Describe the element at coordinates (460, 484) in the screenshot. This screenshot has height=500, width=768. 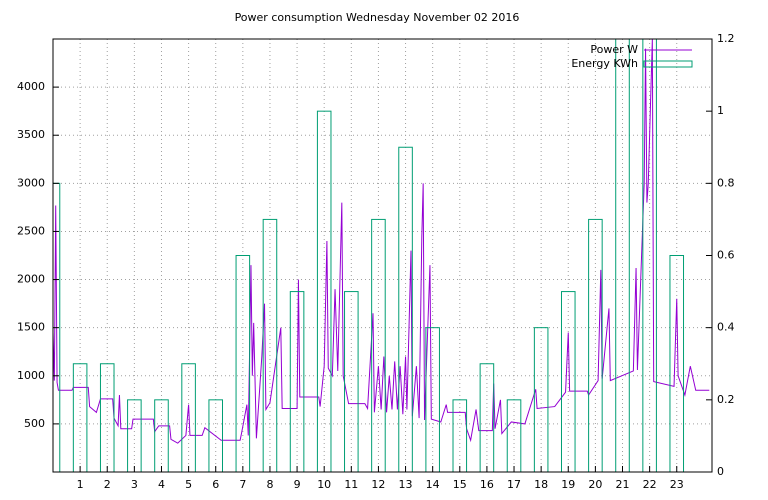
I see `x-tick-label: 15` at that location.